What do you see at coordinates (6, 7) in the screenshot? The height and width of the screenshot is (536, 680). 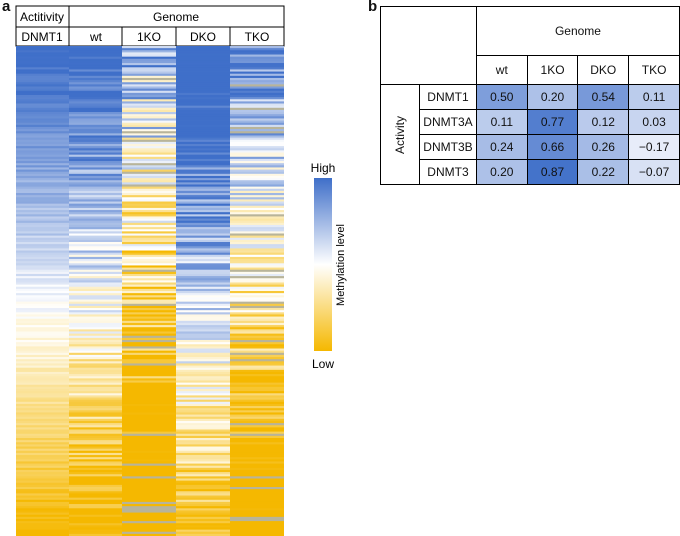 I see `panel-a-letter: a` at bounding box center [6, 7].